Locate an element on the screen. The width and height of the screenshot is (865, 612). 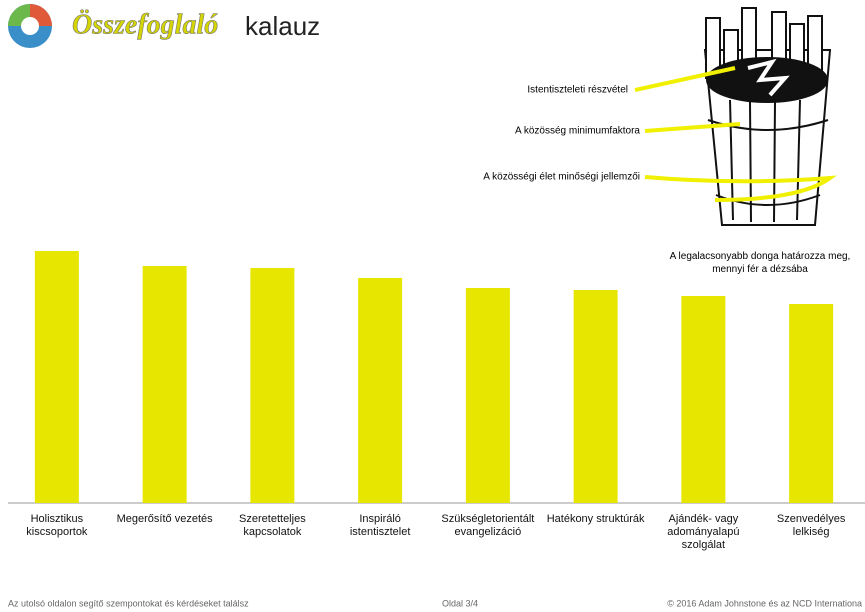
footer-center: Oldal 3/4 is located at coordinates (460, 603).